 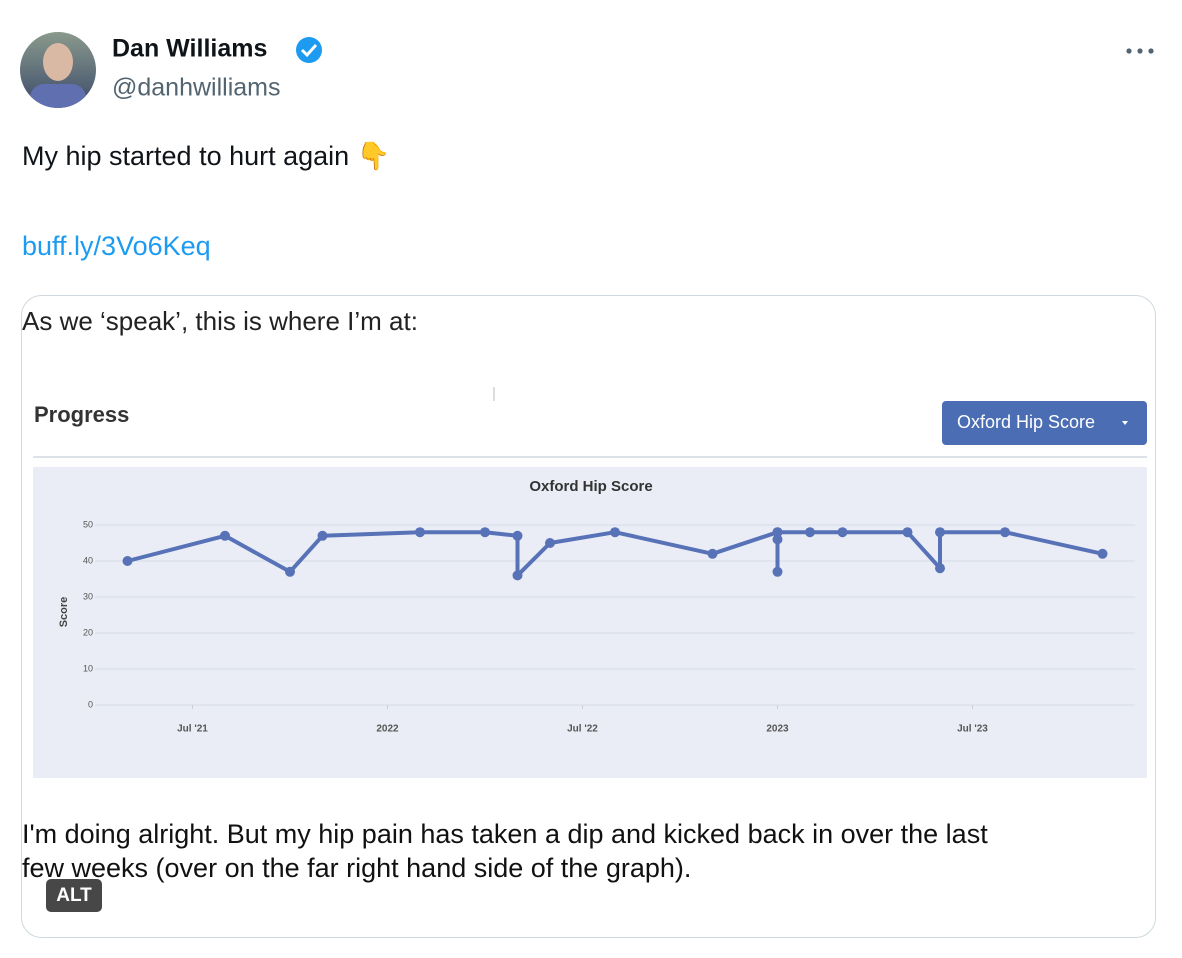 What do you see at coordinates (1140, 51) in the screenshot?
I see `more-button` at bounding box center [1140, 51].